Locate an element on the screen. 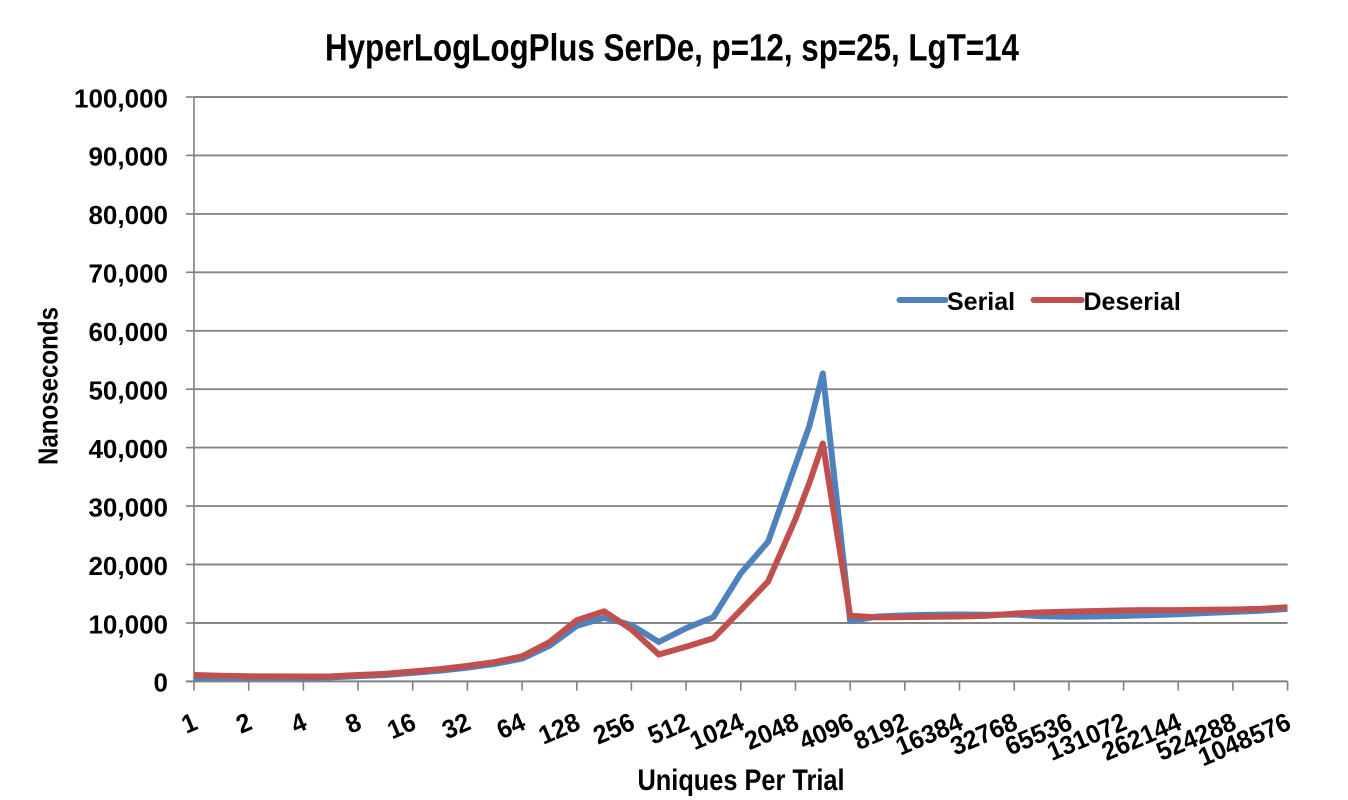 Image resolution: width=1348 pixels, height=800 pixels. svg-text: 60,000 is located at coordinates (128, 332).